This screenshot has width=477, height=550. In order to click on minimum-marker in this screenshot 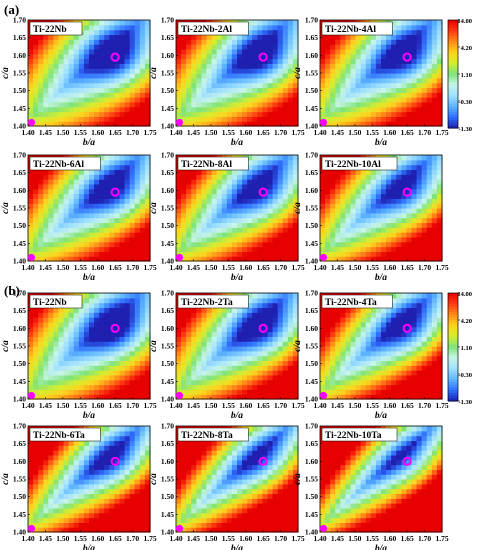, I will do `click(407, 192)`.